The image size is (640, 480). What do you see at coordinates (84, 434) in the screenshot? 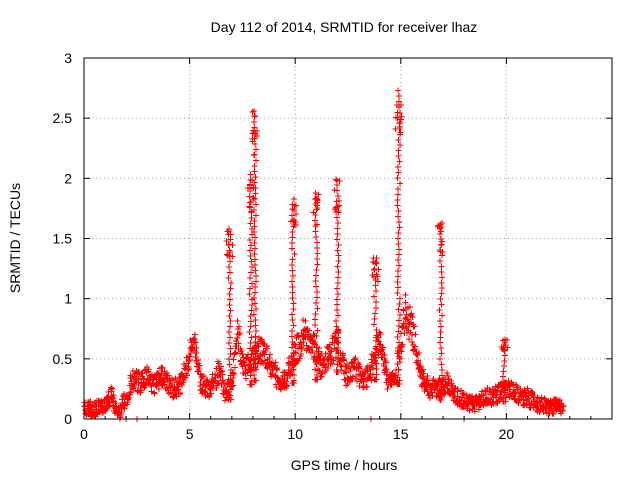
I see `x-tick-label: 0` at bounding box center [84, 434].